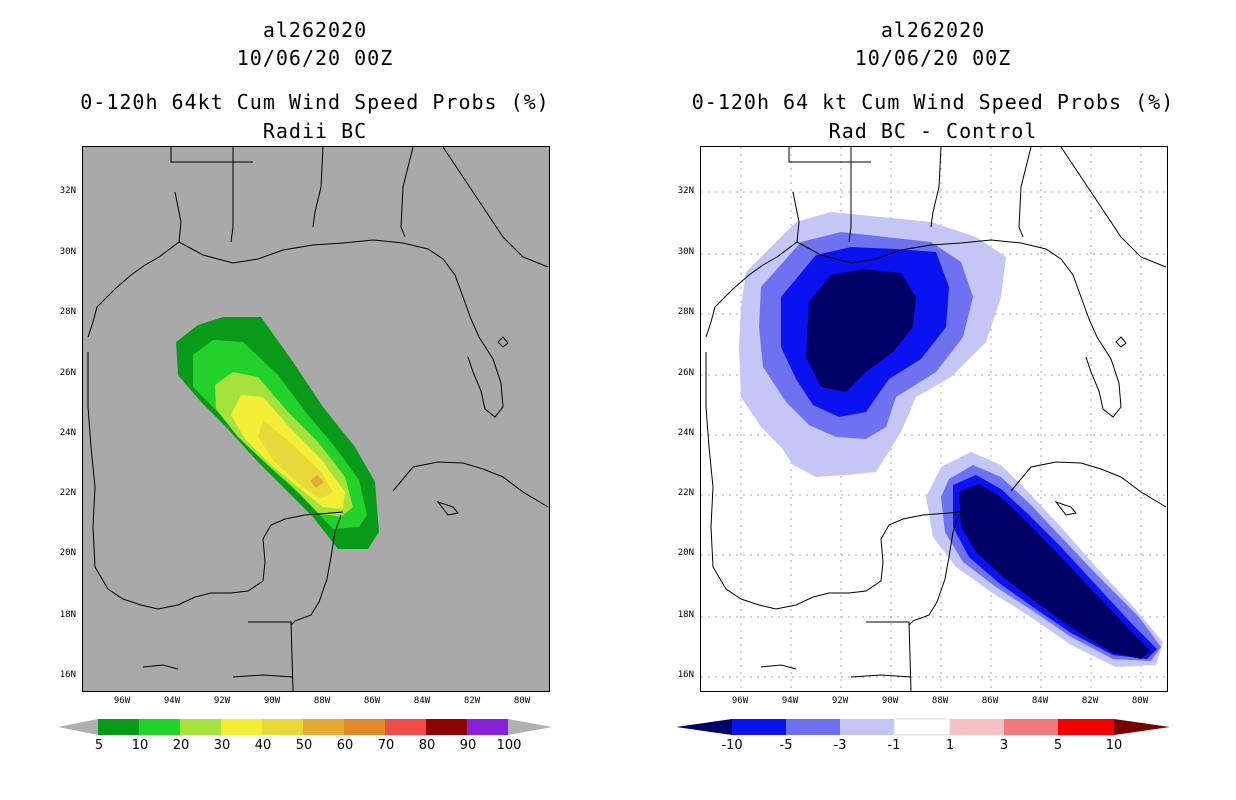 This screenshot has height=800, width=1236. I want to click on right-lat-label-18n: 18N, so click(685, 615).